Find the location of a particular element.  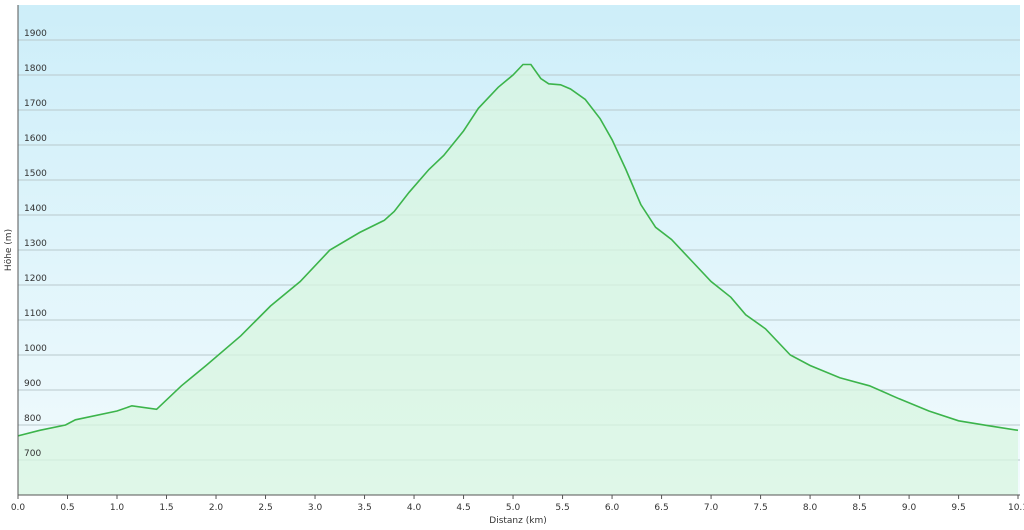

x-tick-label: 1.0 is located at coordinates (117, 508).